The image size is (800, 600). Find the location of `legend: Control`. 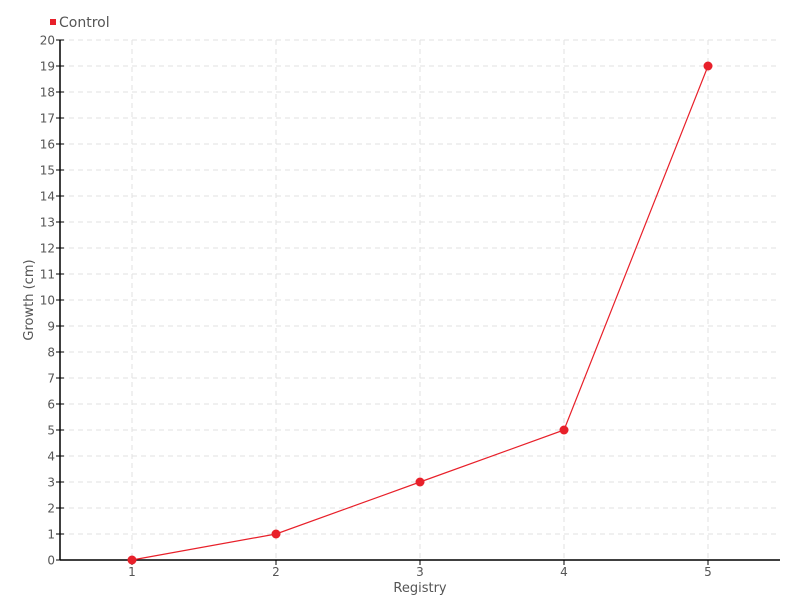

legend: Control is located at coordinates (80, 23).